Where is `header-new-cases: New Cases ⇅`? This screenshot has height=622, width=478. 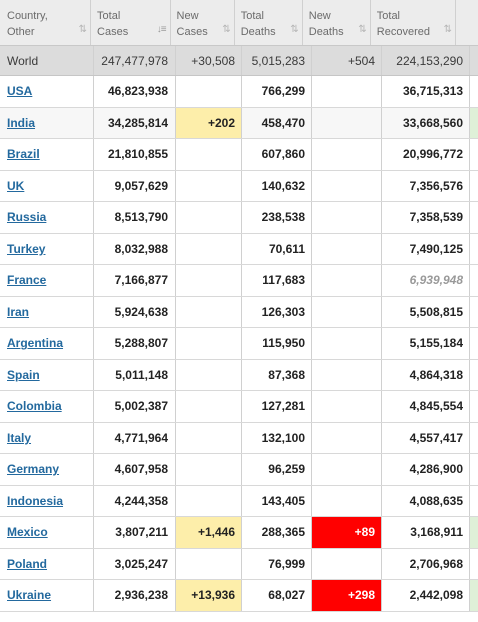 header-new-cases: New Cases ⇅ is located at coordinates (203, 22).